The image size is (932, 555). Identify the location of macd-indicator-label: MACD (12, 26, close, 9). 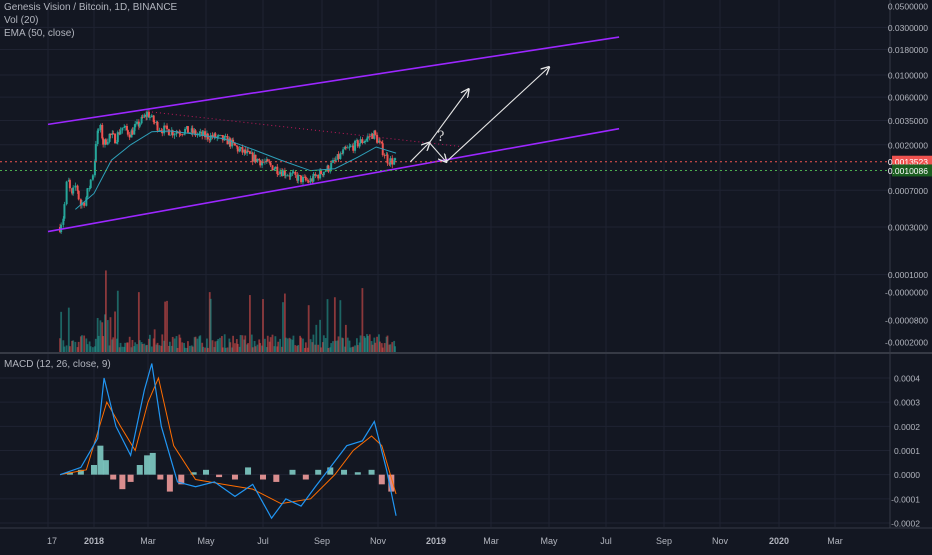
(57, 364).